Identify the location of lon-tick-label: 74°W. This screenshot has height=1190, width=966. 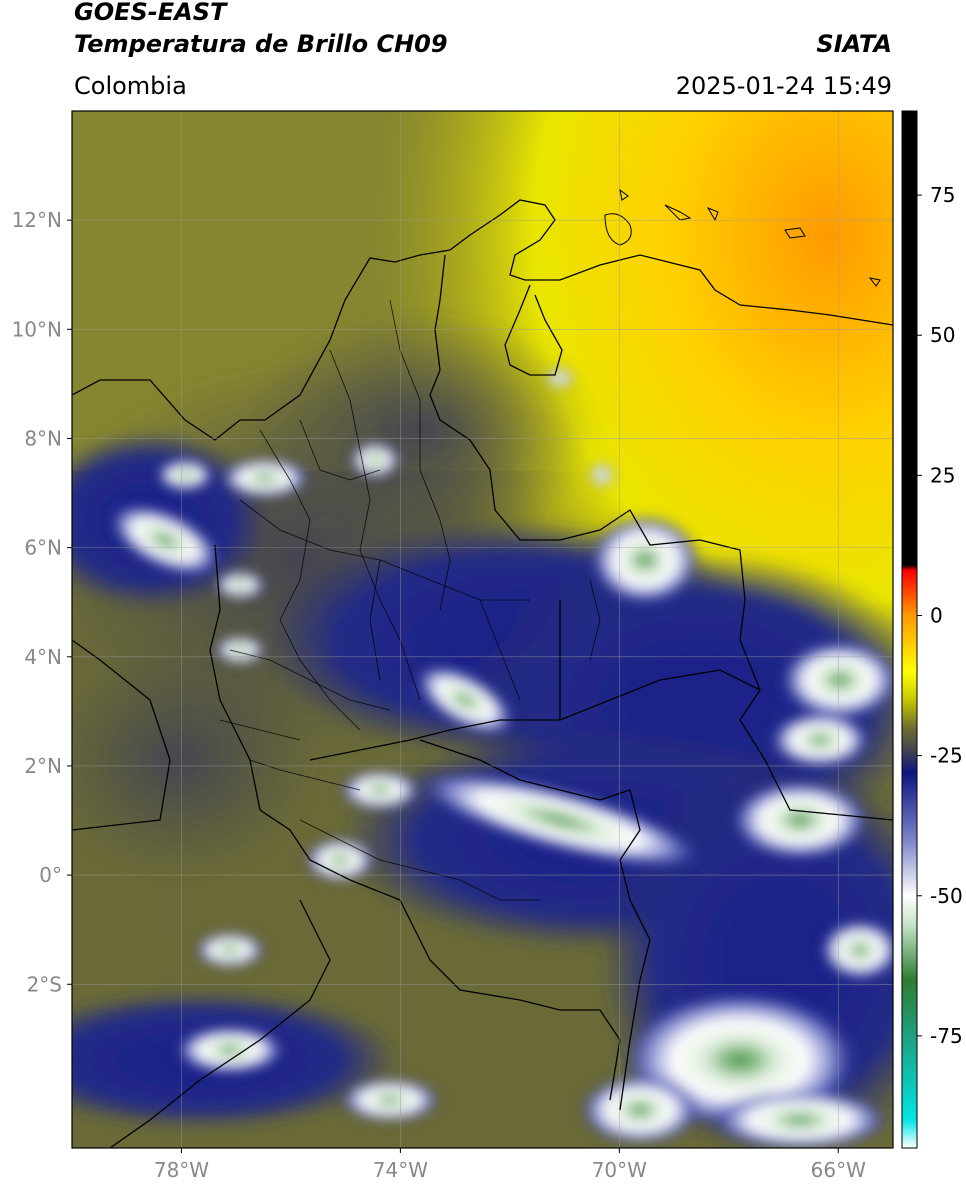
(400, 1170).